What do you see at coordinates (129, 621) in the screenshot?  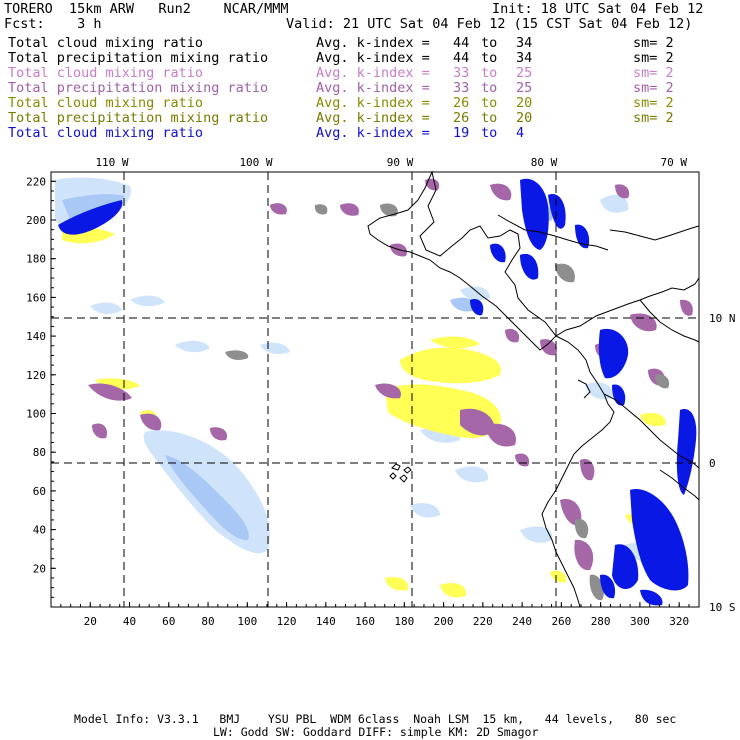 I see `bottom-grid-label: 40` at bounding box center [129, 621].